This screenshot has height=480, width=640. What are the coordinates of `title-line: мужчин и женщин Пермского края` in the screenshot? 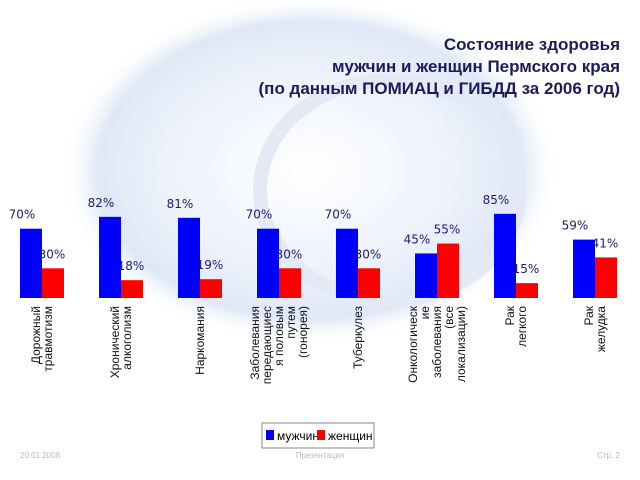 It's located at (476, 66).